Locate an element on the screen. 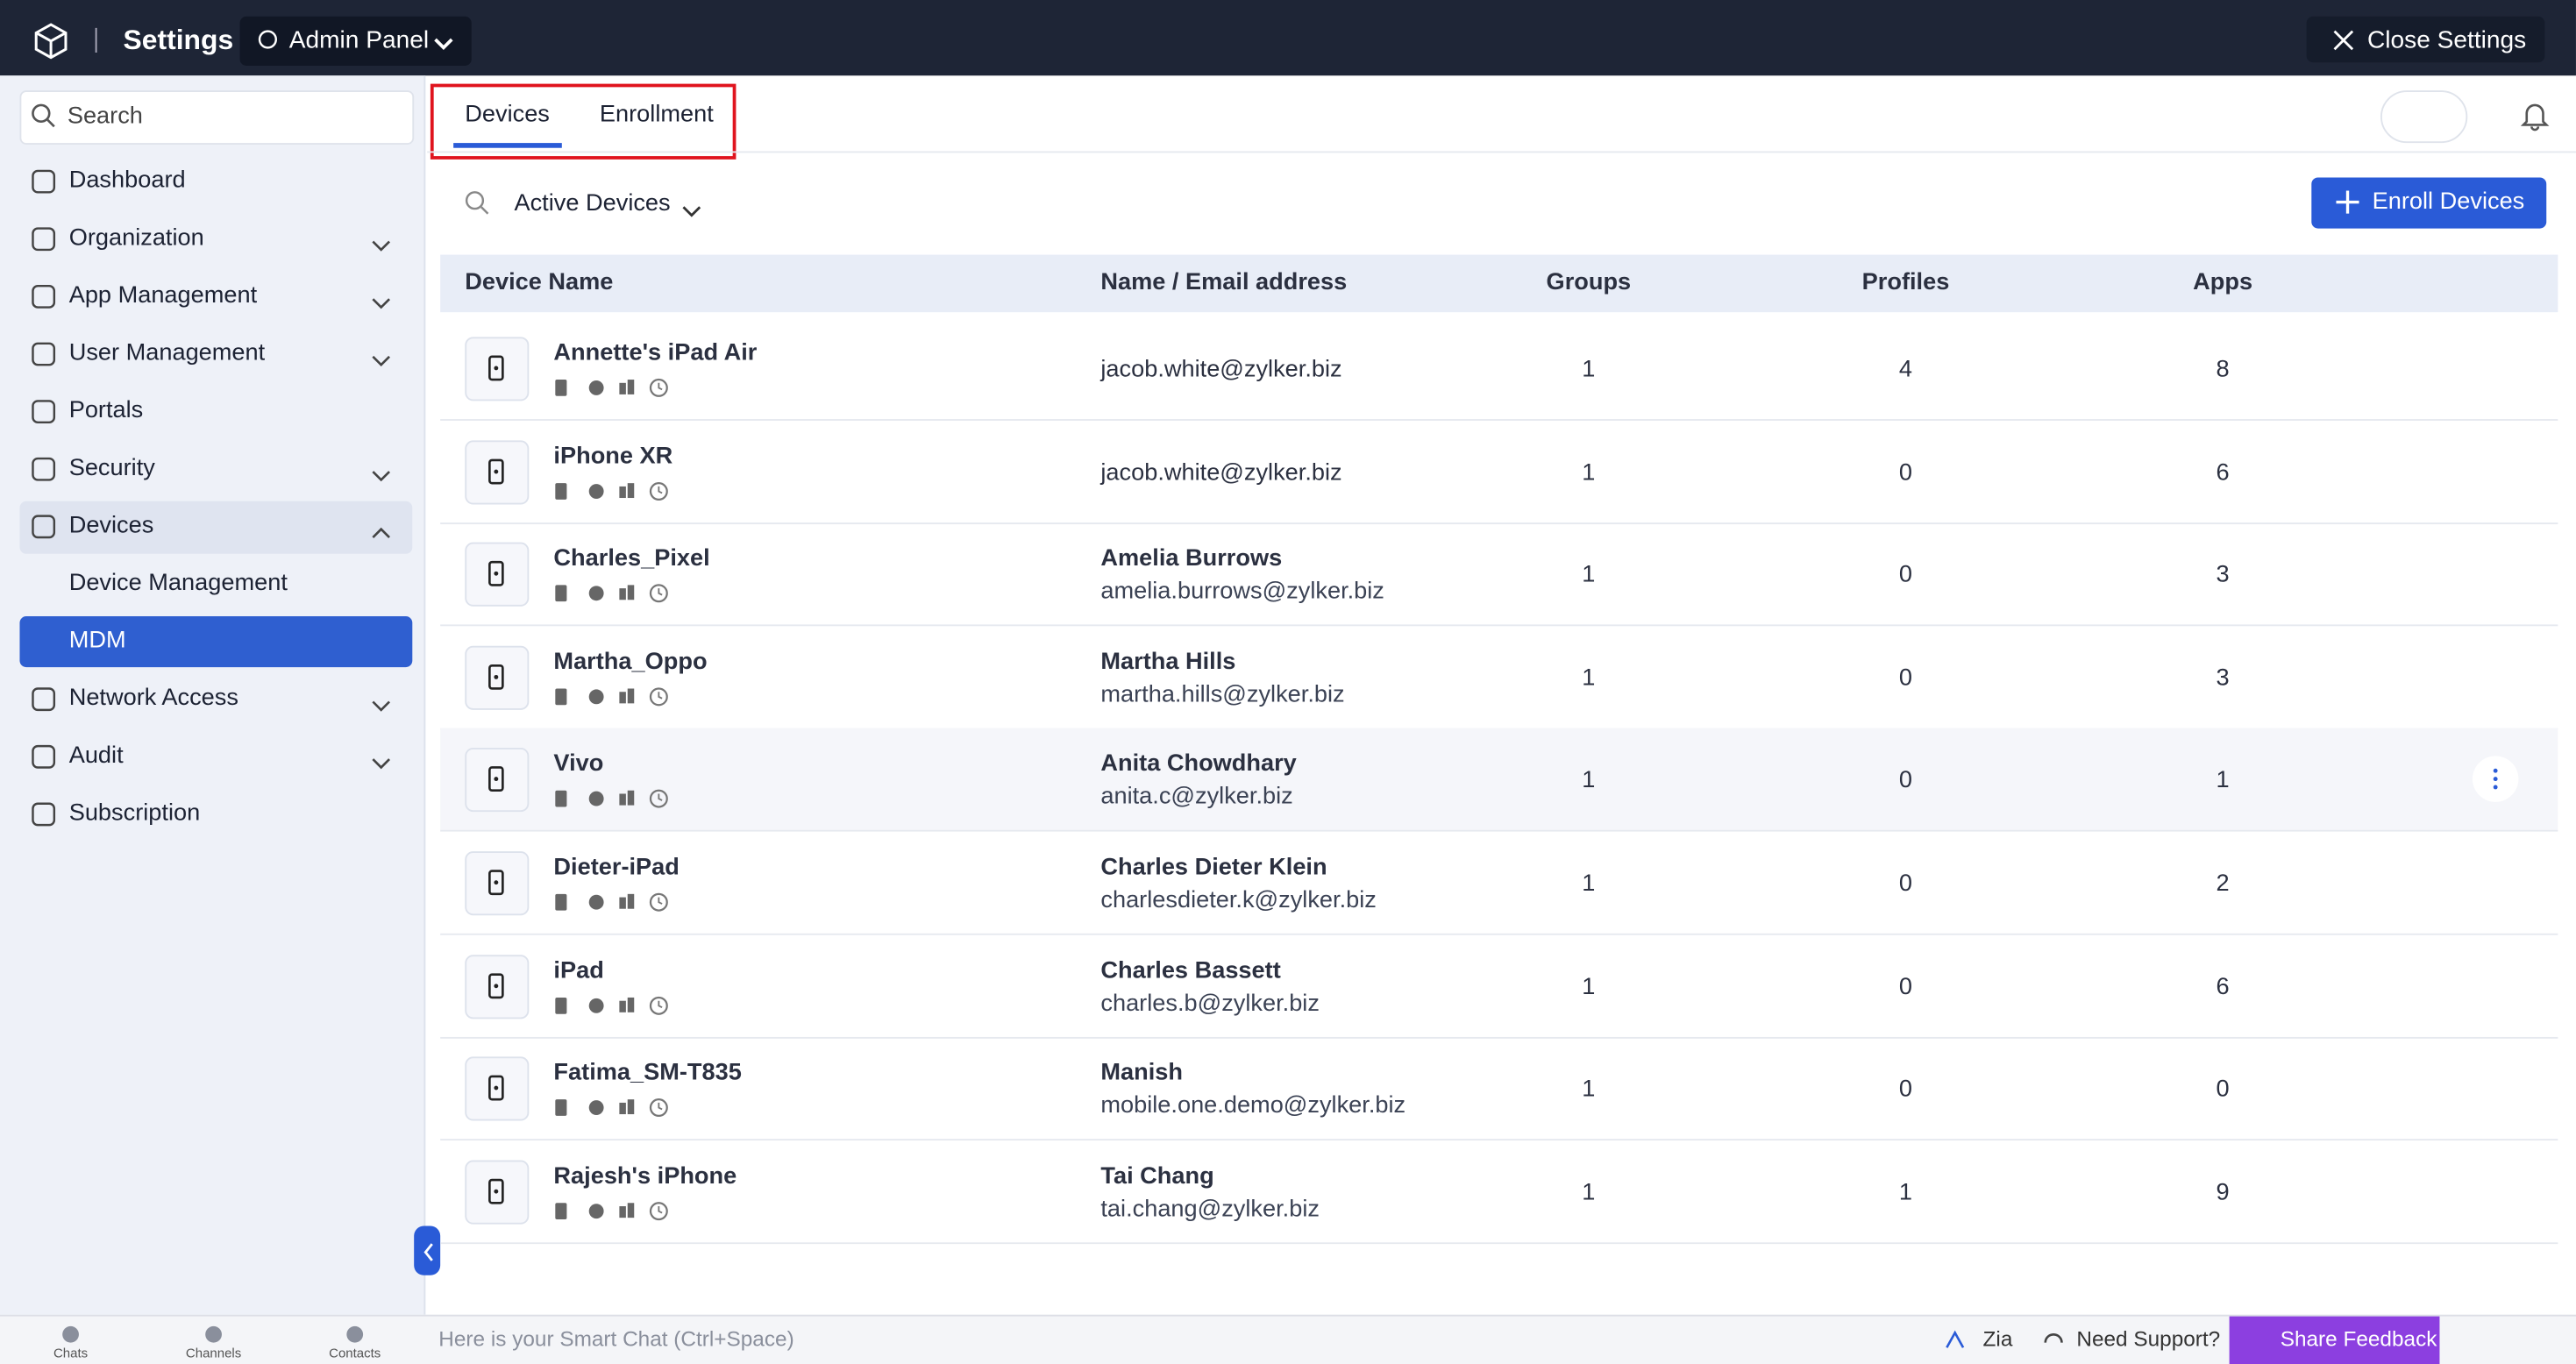 The image size is (2576, 1364). filter: Active Devices is located at coordinates (592, 203).